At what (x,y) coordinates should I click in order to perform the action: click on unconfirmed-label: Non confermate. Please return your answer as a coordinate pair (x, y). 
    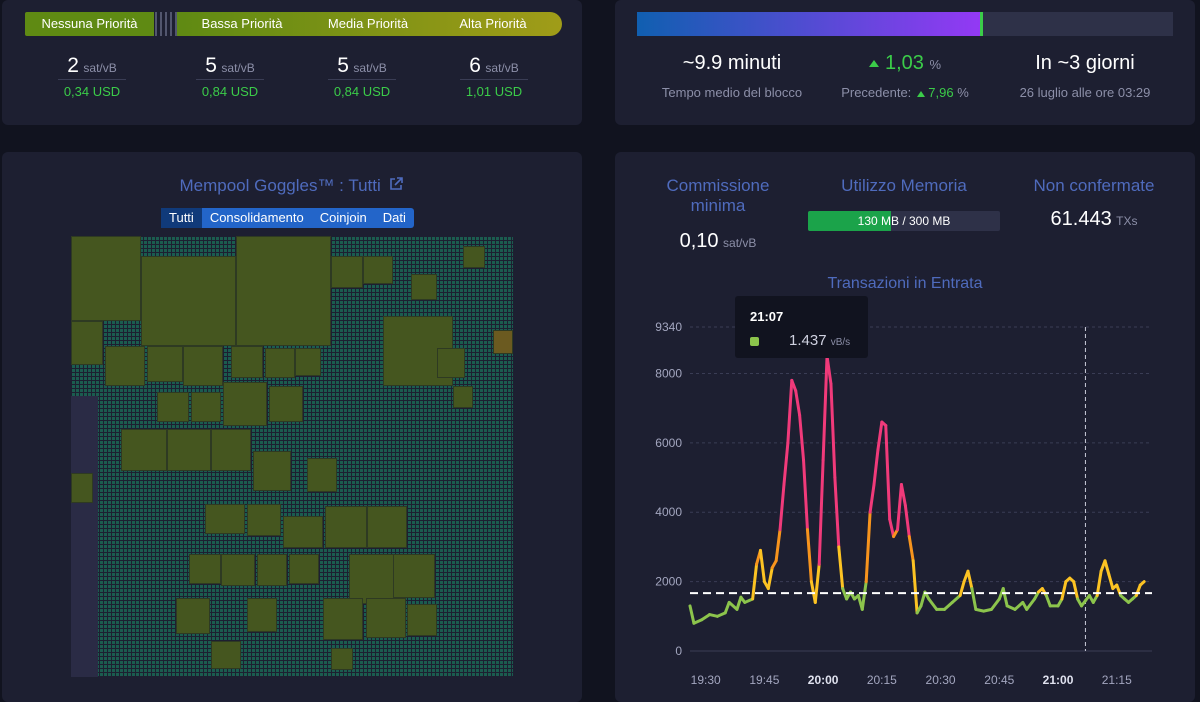
    Looking at the image, I should click on (1094, 185).